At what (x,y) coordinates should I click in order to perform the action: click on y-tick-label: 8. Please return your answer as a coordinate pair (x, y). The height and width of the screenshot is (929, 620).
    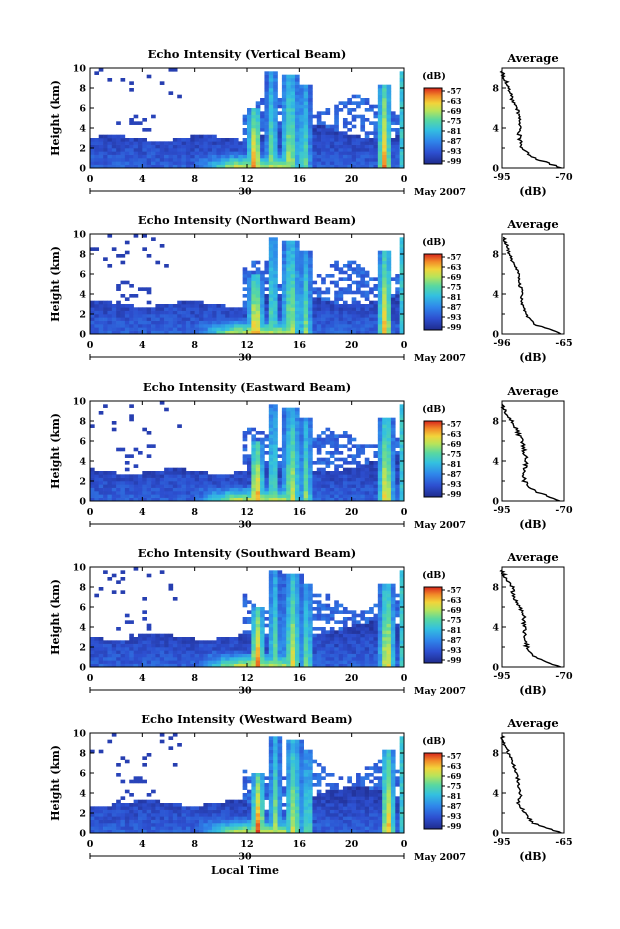
    Looking at the image, I should click on (82, 89).